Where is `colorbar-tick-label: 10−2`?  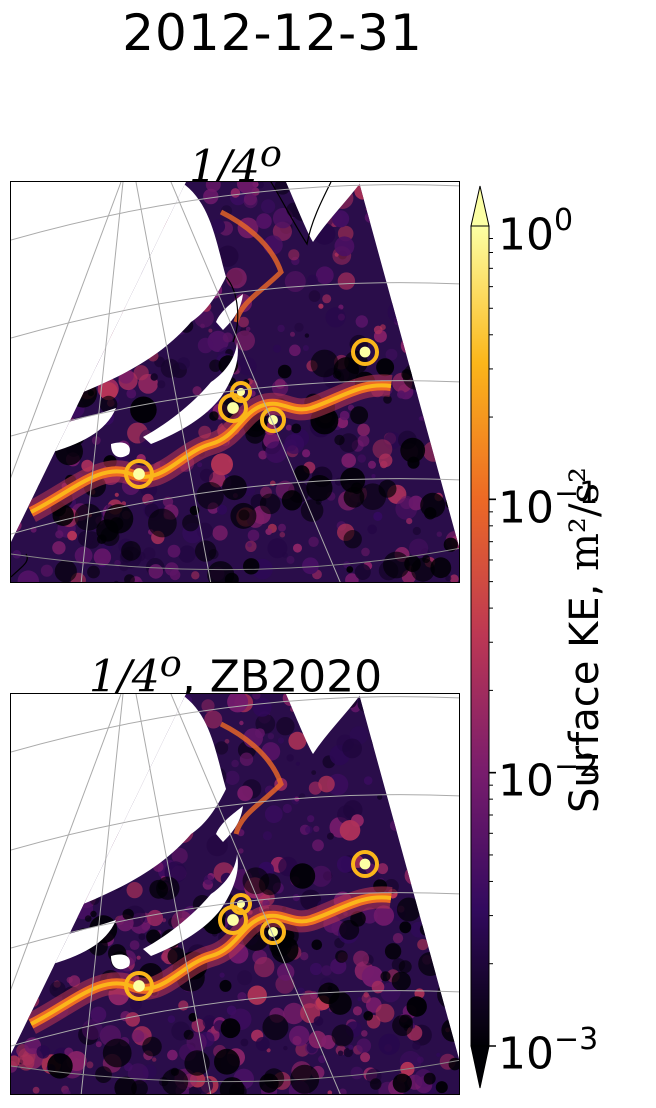
colorbar-tick-label: 10−2 is located at coordinates (548, 778).